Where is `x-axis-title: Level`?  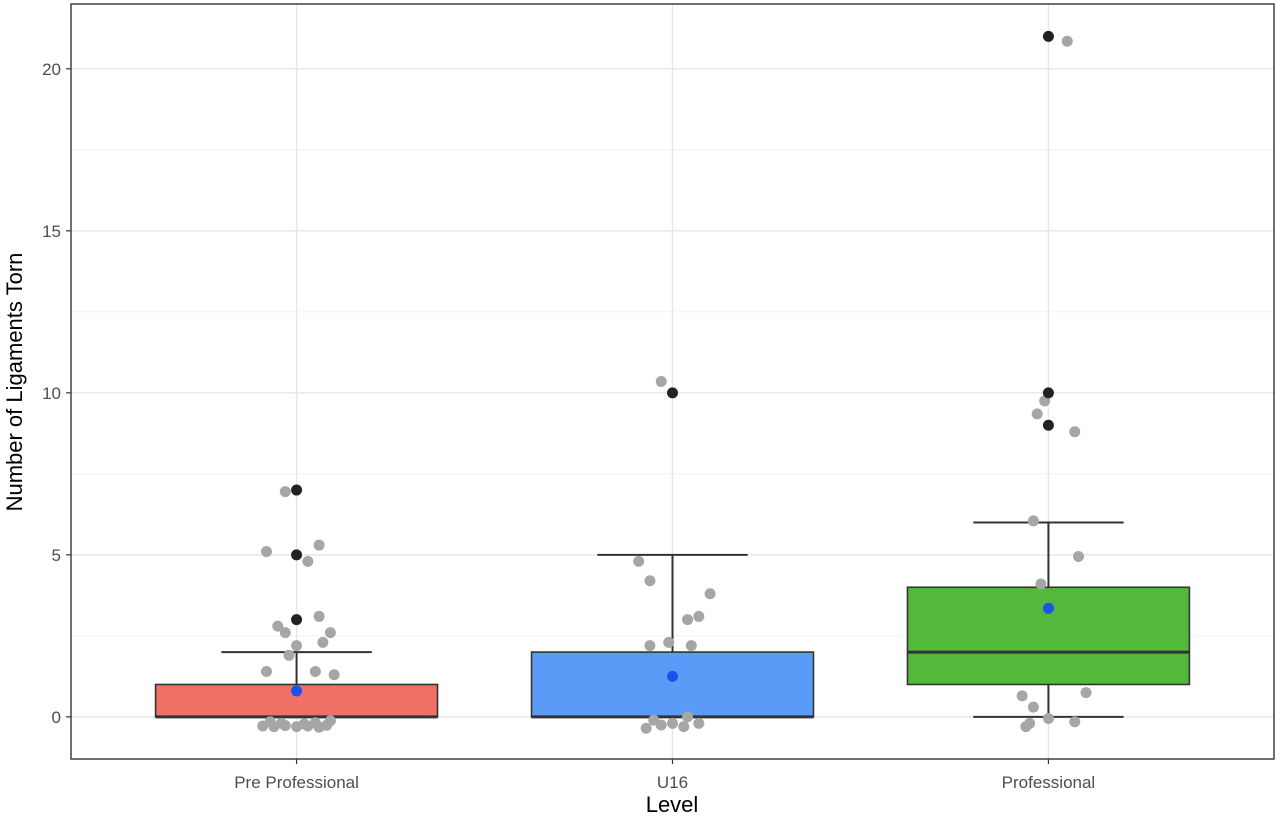
x-axis-title: Level is located at coordinates (672, 804).